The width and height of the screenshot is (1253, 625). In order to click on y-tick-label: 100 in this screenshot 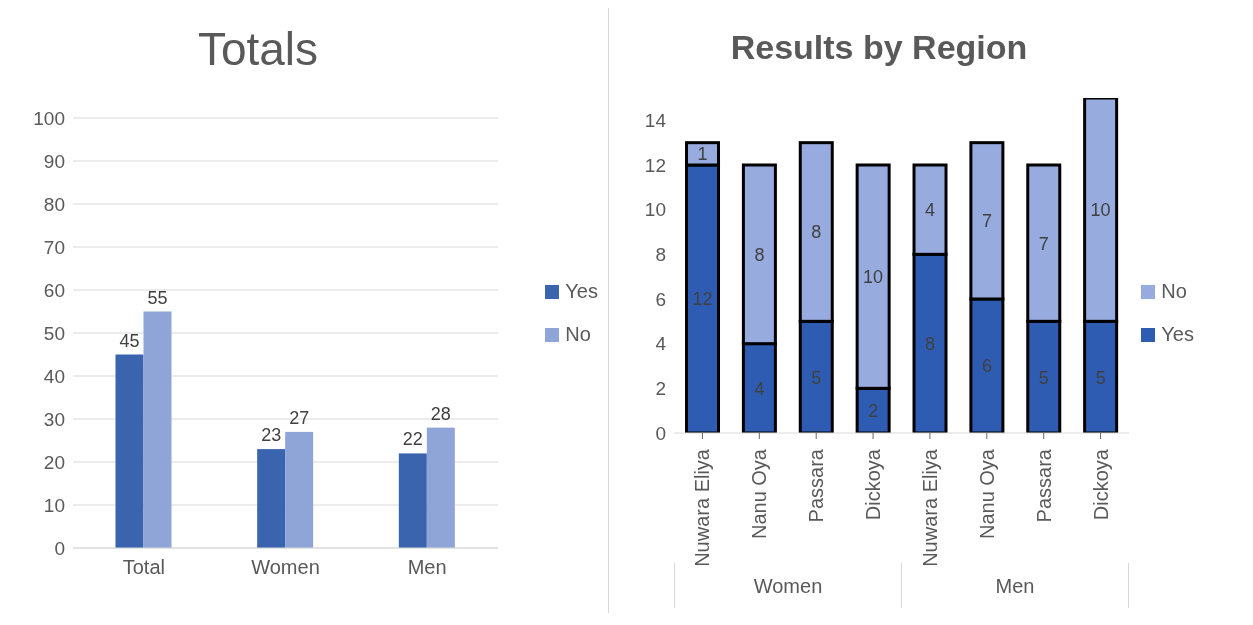, I will do `click(49, 118)`.